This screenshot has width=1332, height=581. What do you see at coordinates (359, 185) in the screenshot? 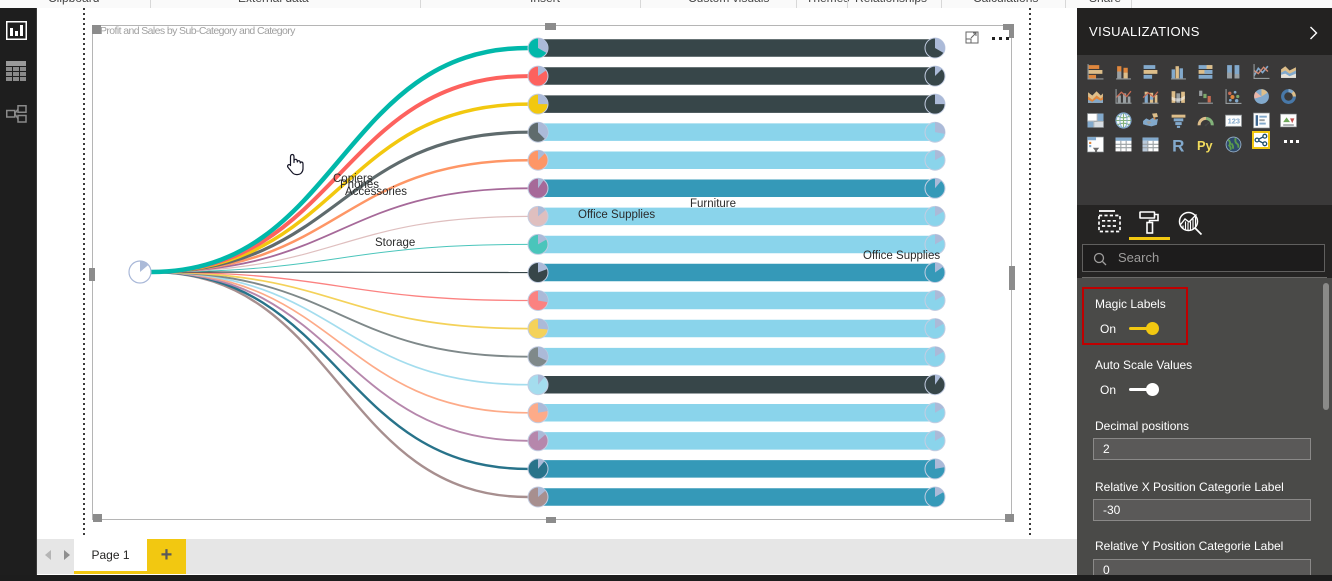
I see `svg-text: Phones` at bounding box center [359, 185].